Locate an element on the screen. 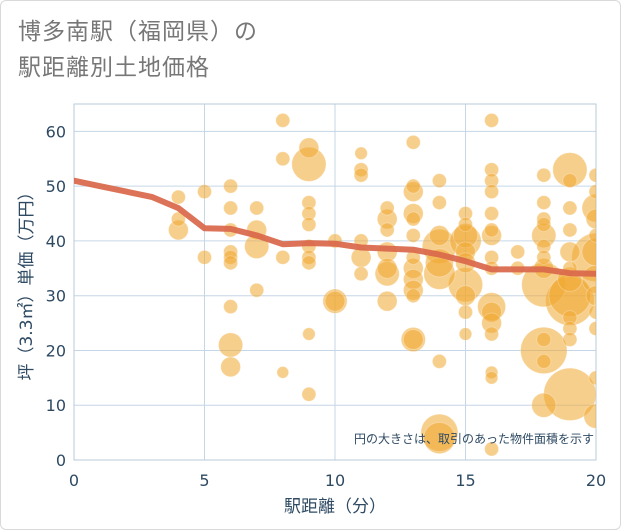  y-tick-label: 10 is located at coordinates (56, 405).